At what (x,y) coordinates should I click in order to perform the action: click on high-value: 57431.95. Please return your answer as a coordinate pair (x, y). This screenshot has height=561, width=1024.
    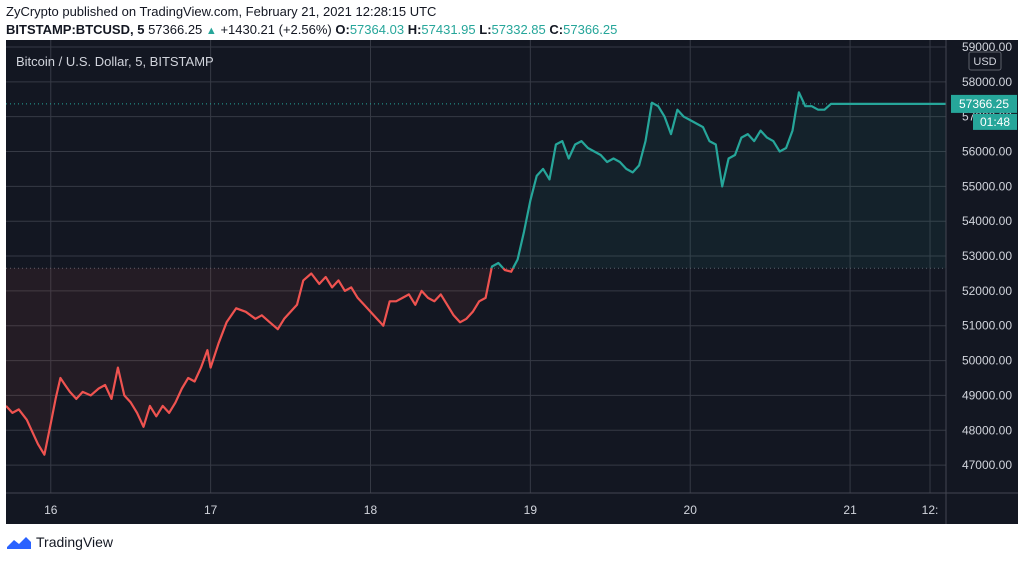
    Looking at the image, I should click on (448, 29).